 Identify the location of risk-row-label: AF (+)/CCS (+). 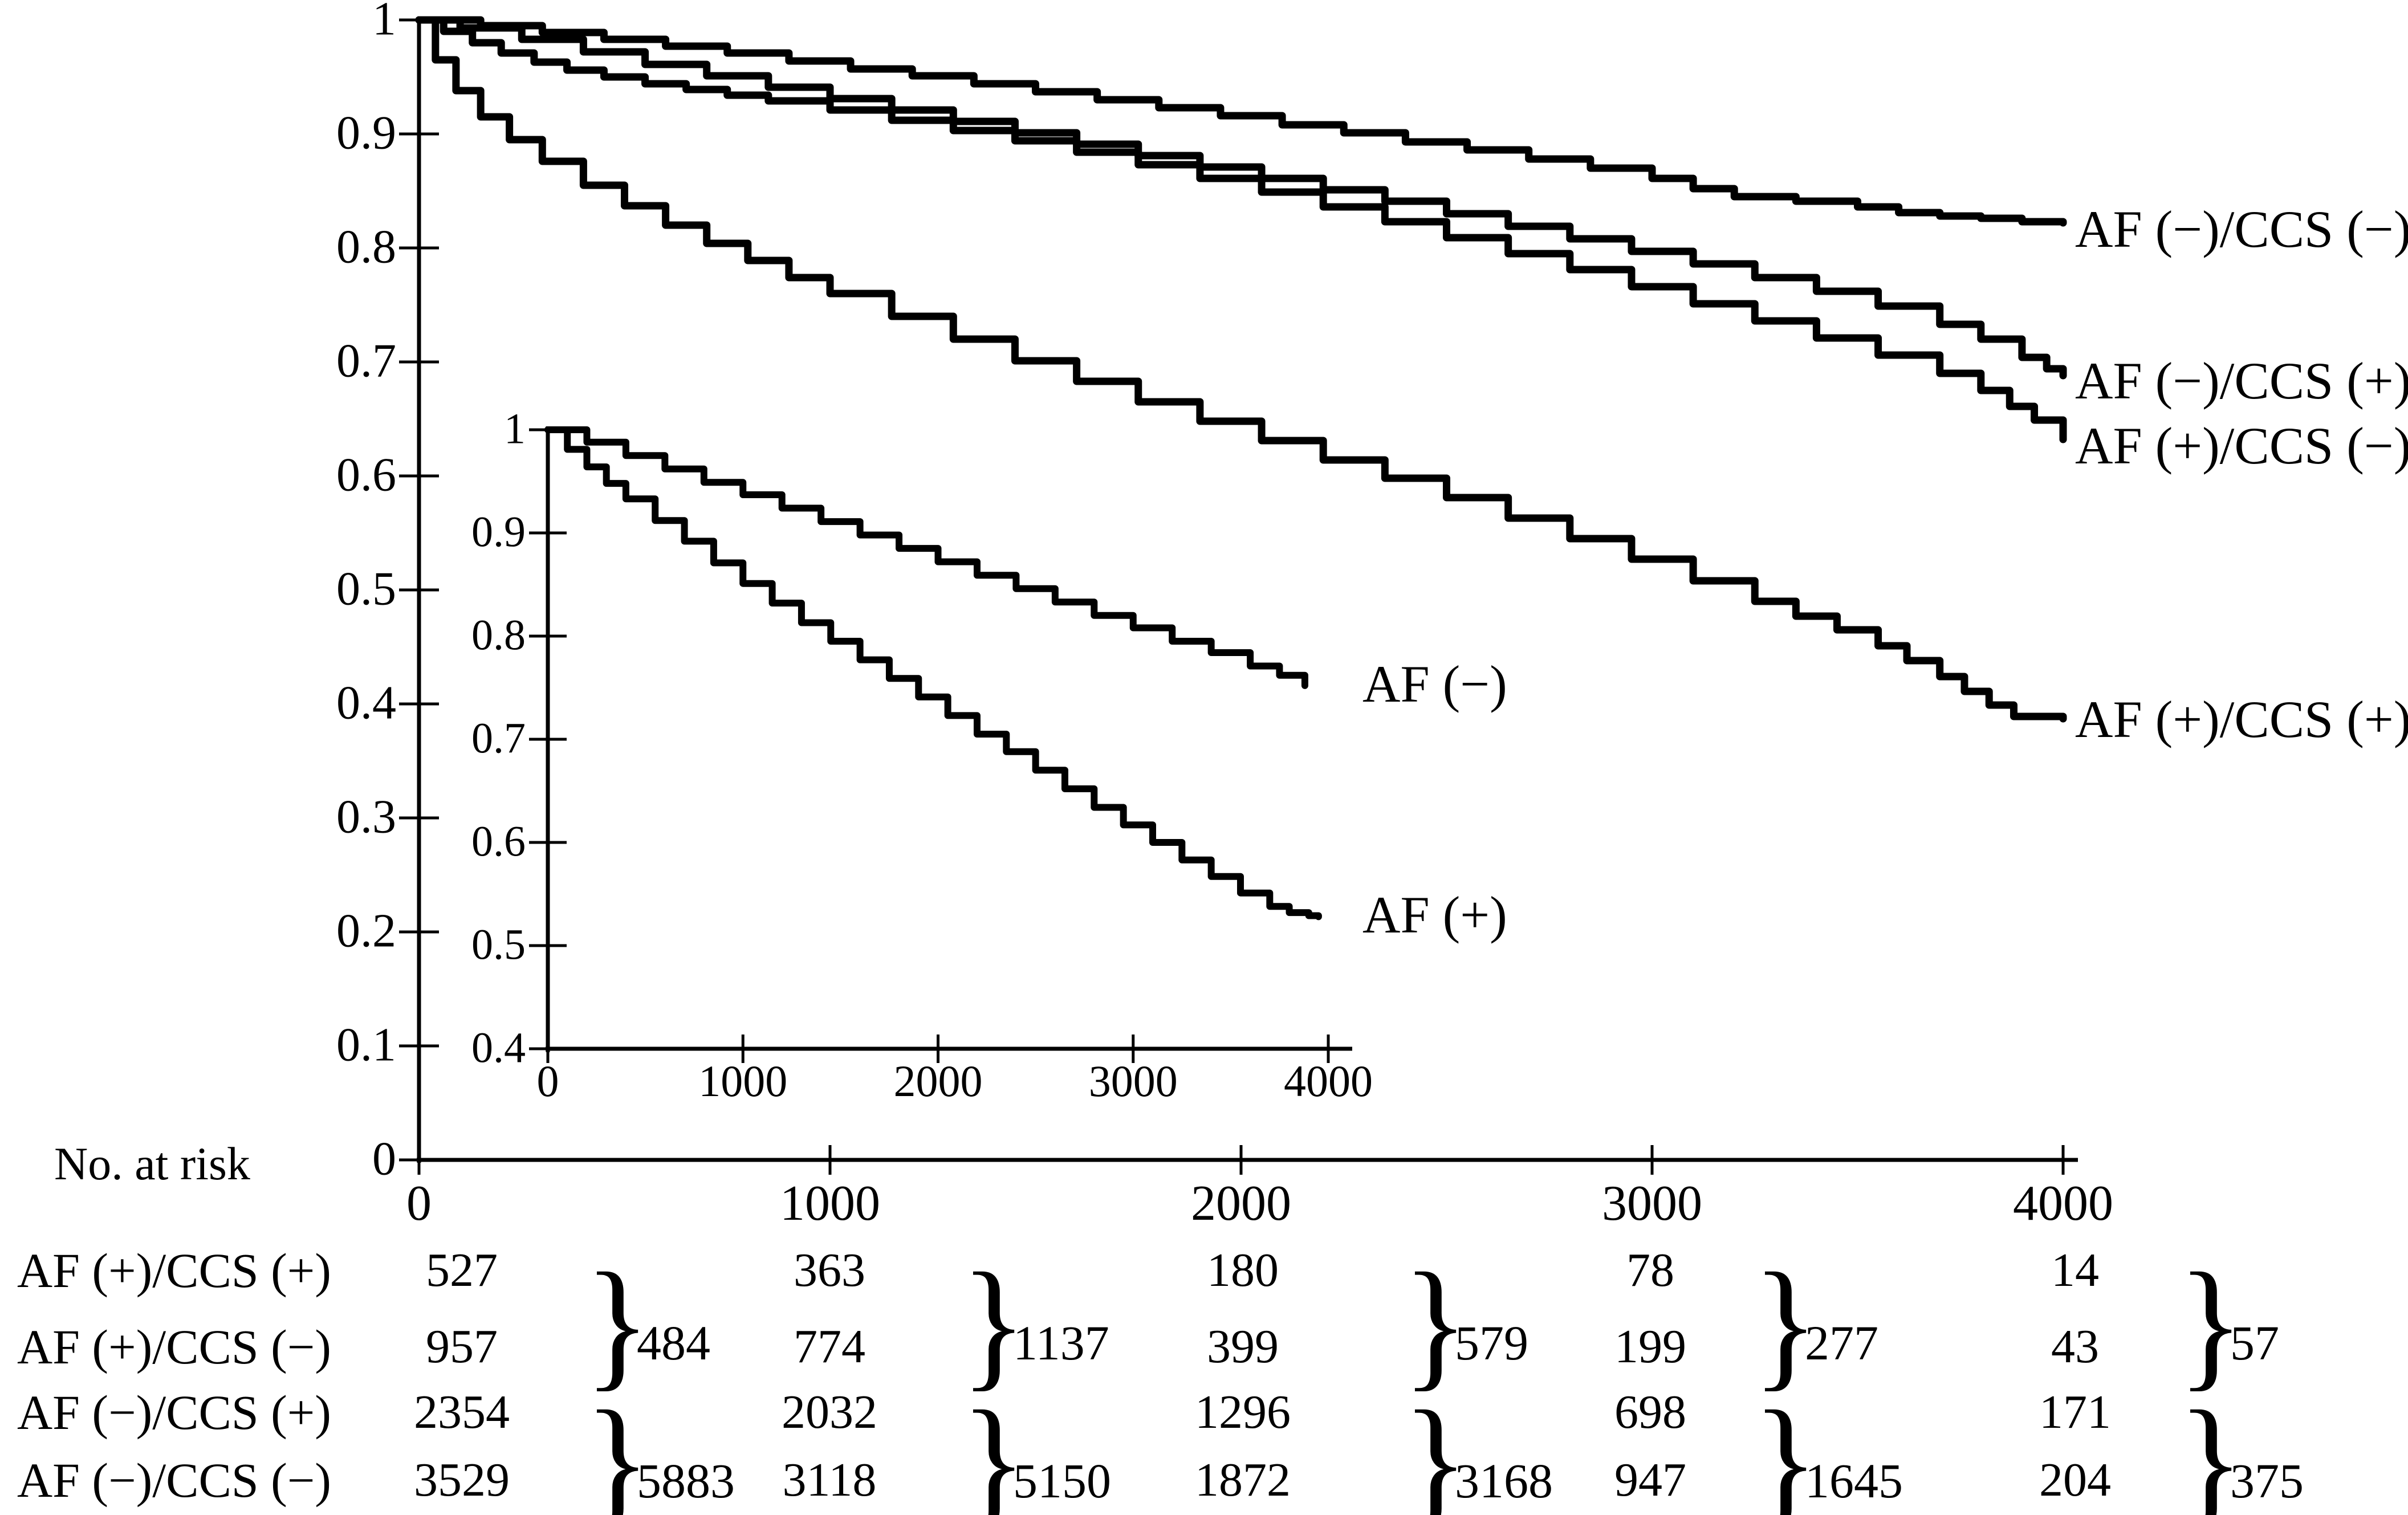
(174, 1270).